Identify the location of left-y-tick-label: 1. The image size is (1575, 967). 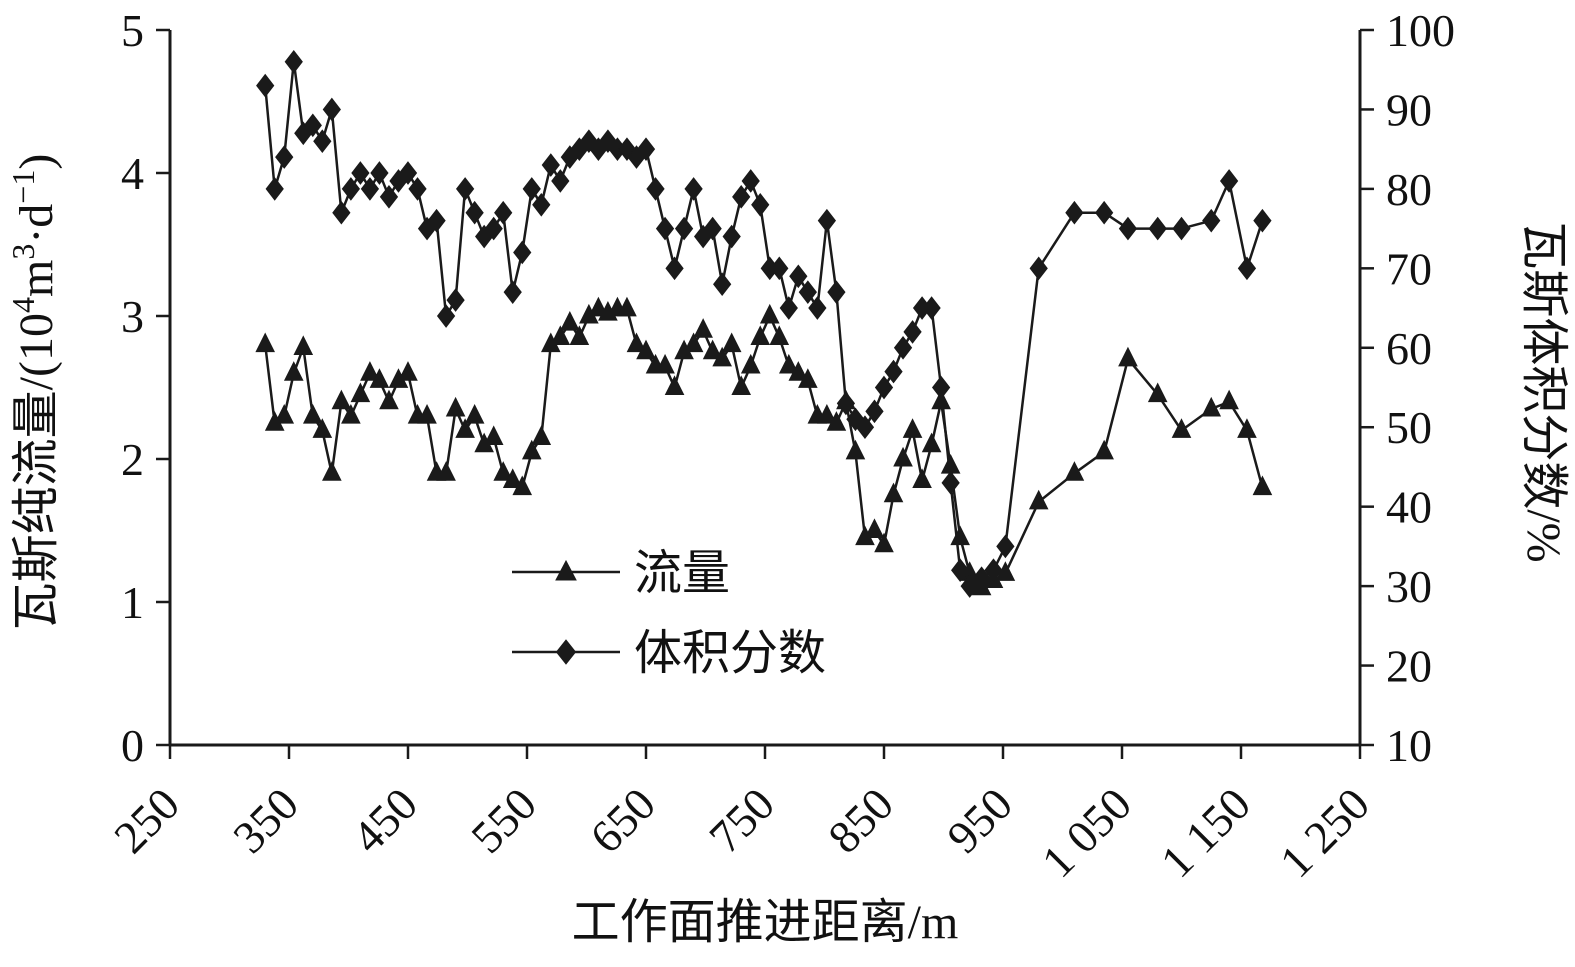
(132, 602).